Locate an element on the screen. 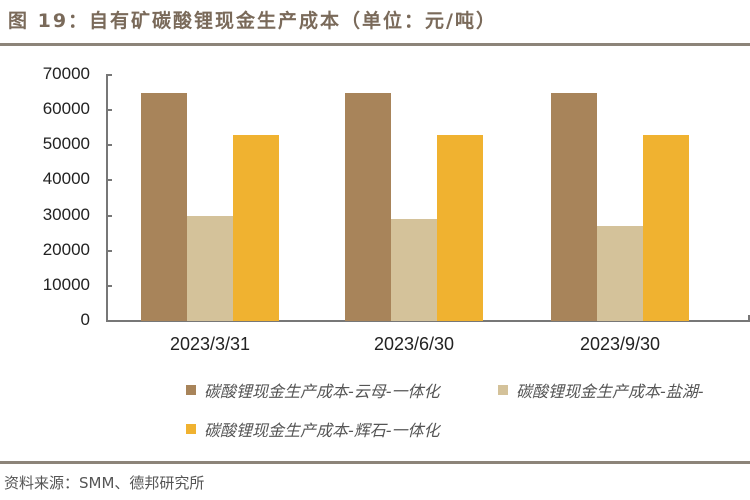 The image size is (750, 500). y-tick-label: 20000 is located at coordinates (66, 249).